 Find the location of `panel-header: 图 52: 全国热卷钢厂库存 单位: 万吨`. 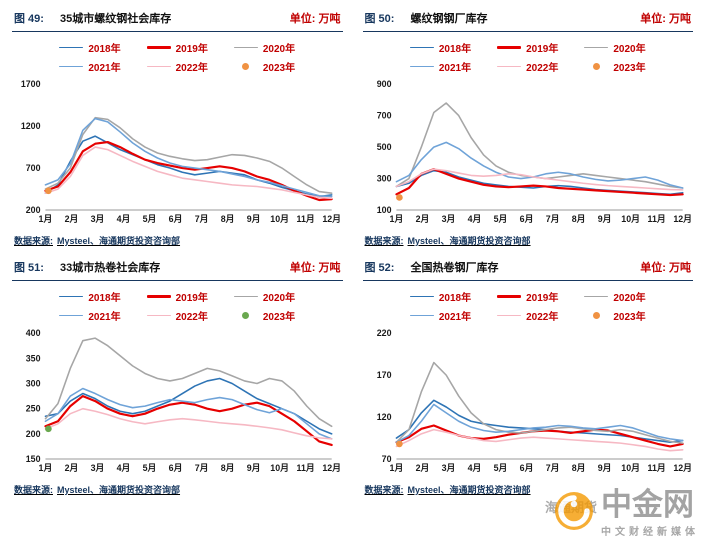

panel-header: 图 52: 全国热卷钢厂库存 单位: 万吨 is located at coordinates (527, 269).